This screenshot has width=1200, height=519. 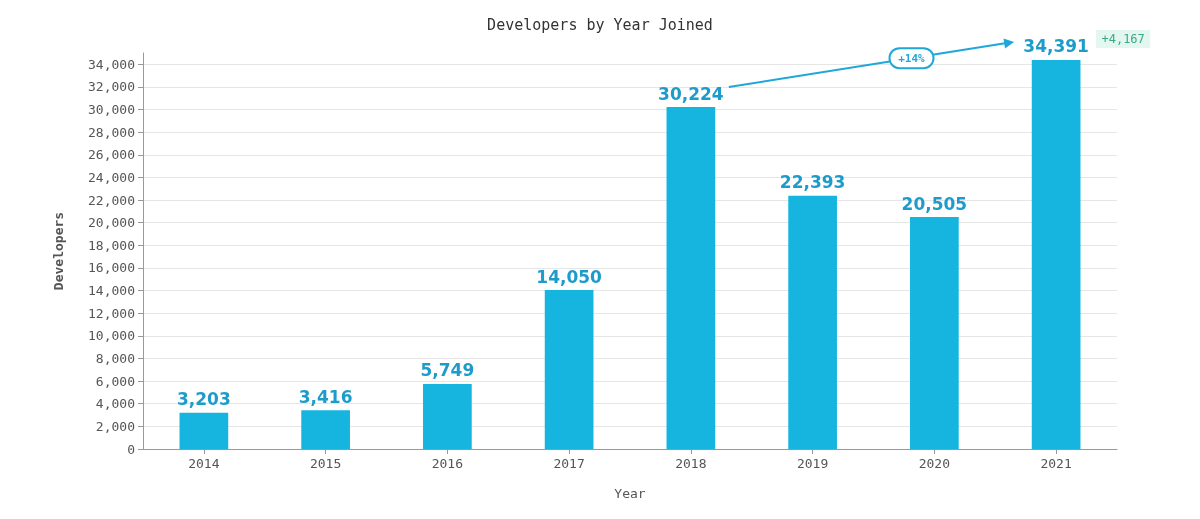 I want to click on x-tick-label: 2019, so click(x=812, y=463).